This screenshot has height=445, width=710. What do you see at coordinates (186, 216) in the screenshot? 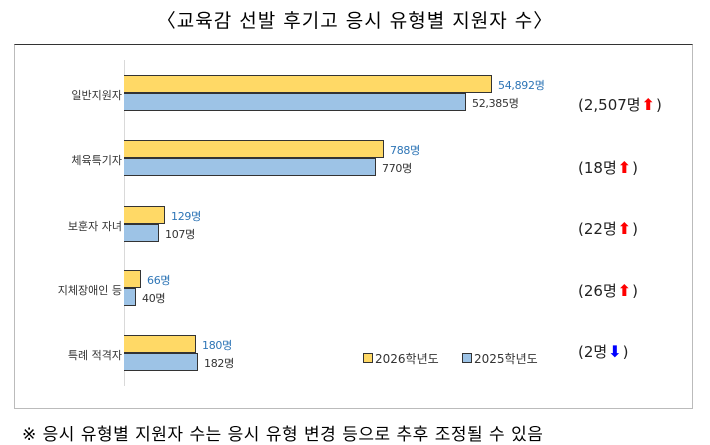
I see `data-label: 129명` at bounding box center [186, 216].